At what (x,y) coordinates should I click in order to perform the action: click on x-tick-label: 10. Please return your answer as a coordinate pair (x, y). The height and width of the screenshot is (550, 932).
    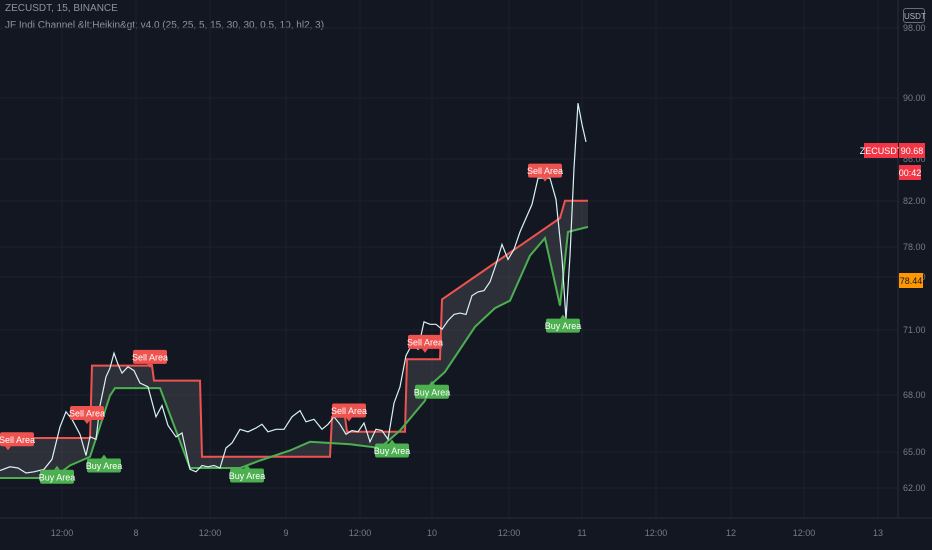
    Looking at the image, I should click on (432, 533).